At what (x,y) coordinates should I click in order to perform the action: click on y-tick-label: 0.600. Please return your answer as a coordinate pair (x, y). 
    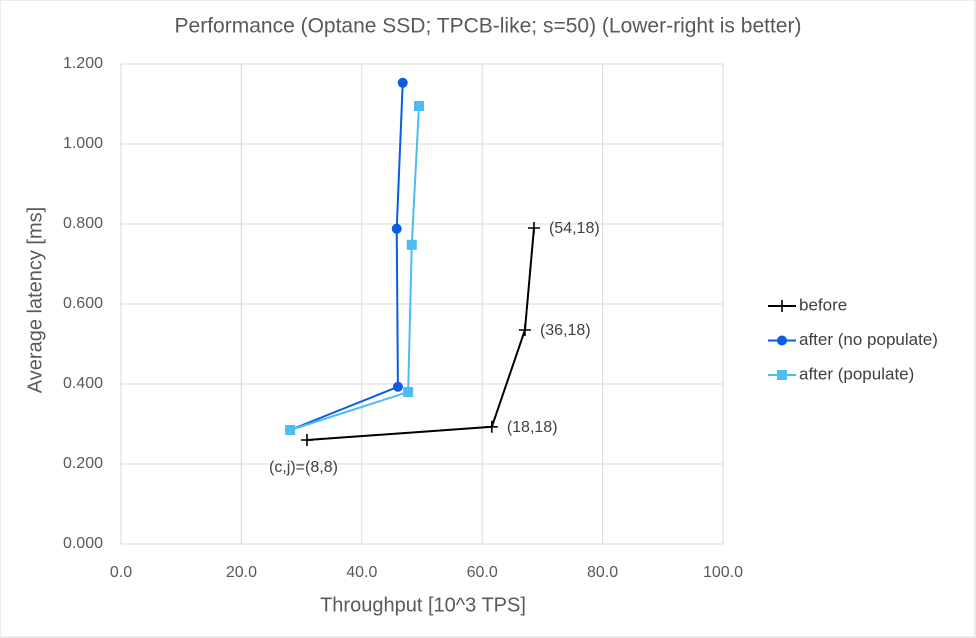
    Looking at the image, I should click on (83, 303).